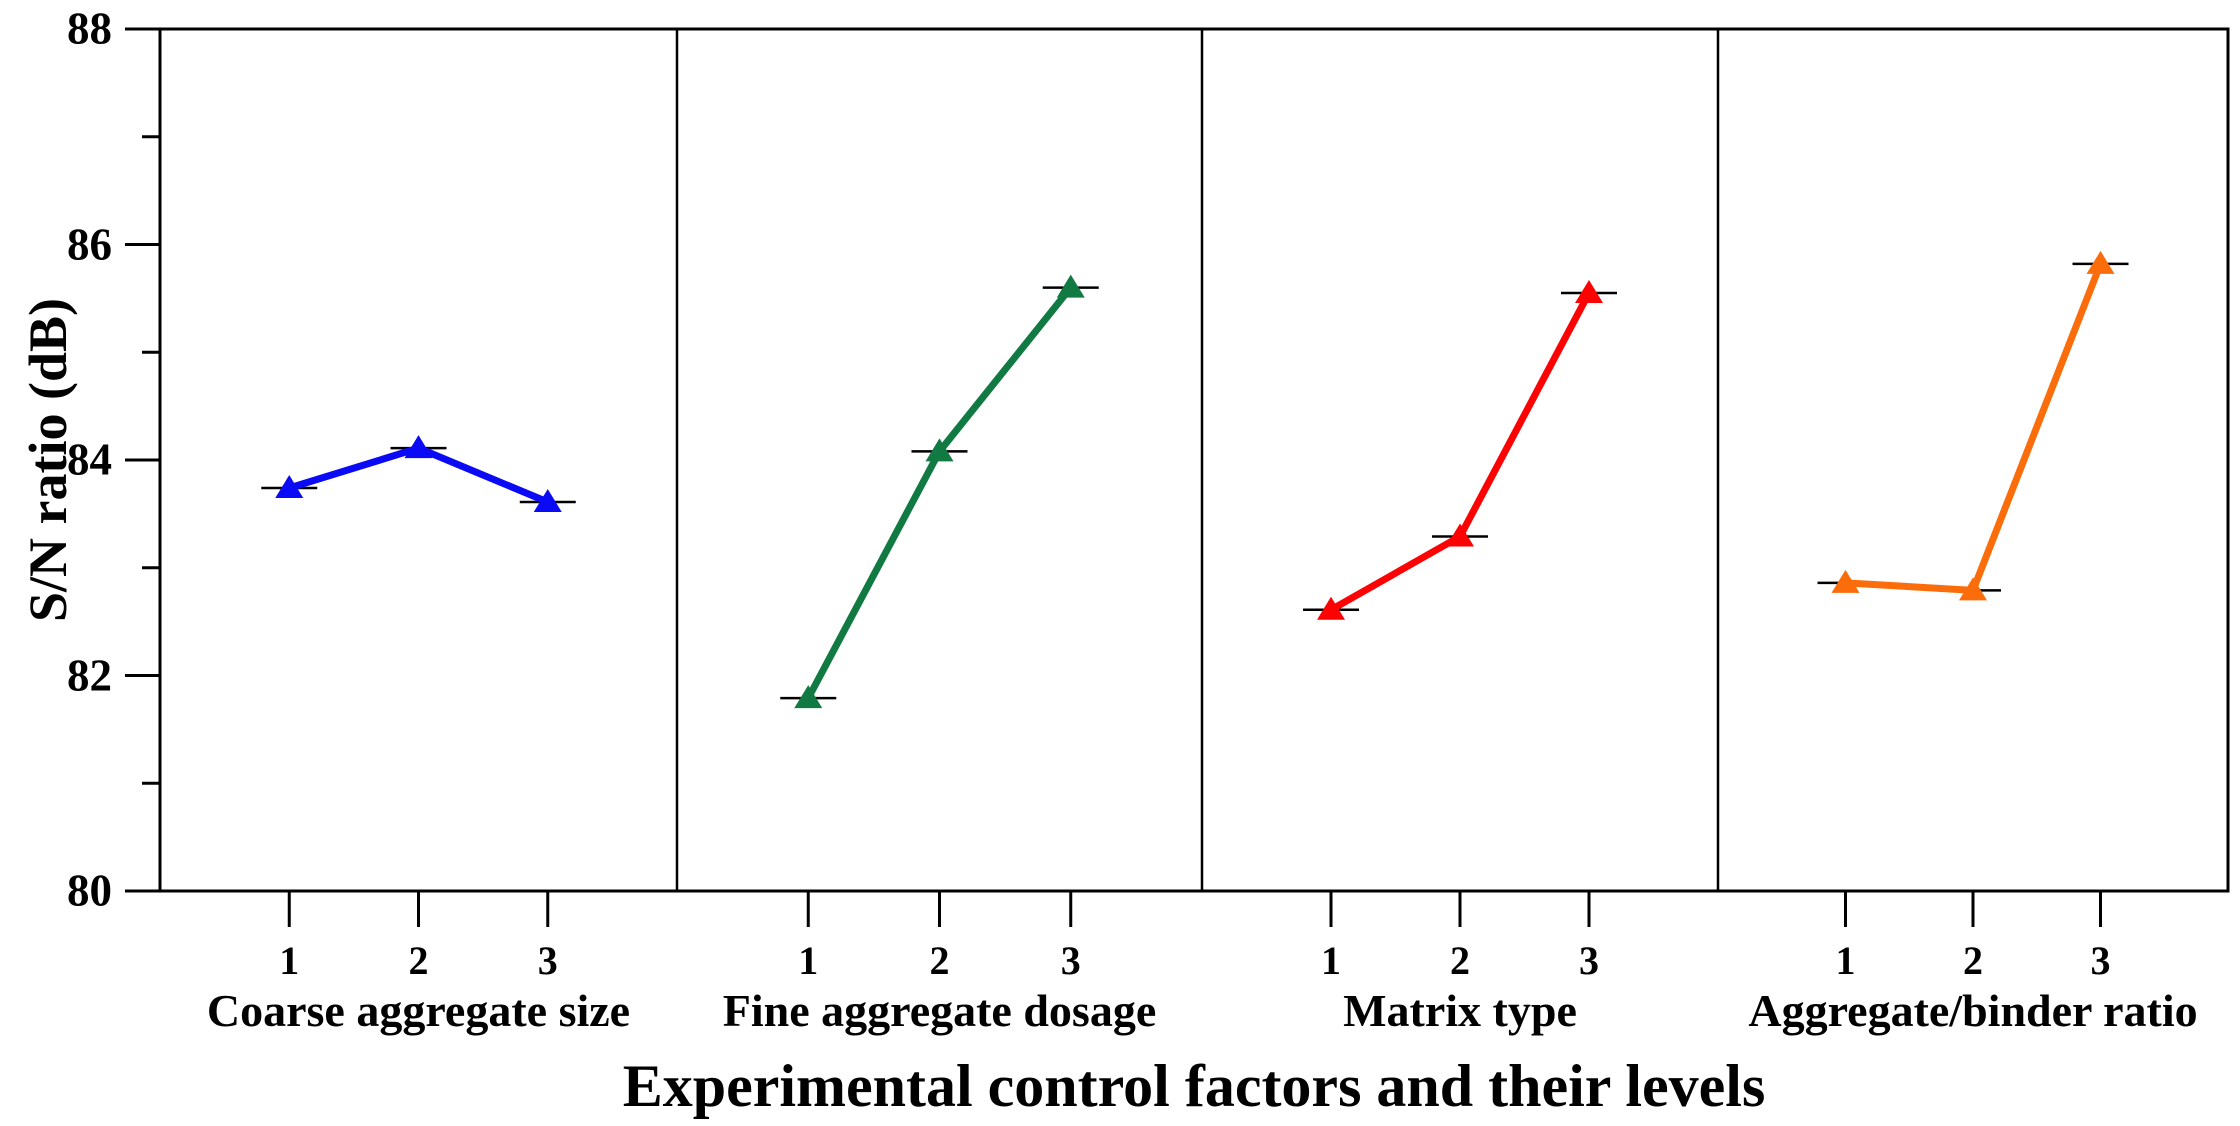  What do you see at coordinates (939, 1010) in the screenshot?
I see `factor-label: Fine aggregate dosage` at bounding box center [939, 1010].